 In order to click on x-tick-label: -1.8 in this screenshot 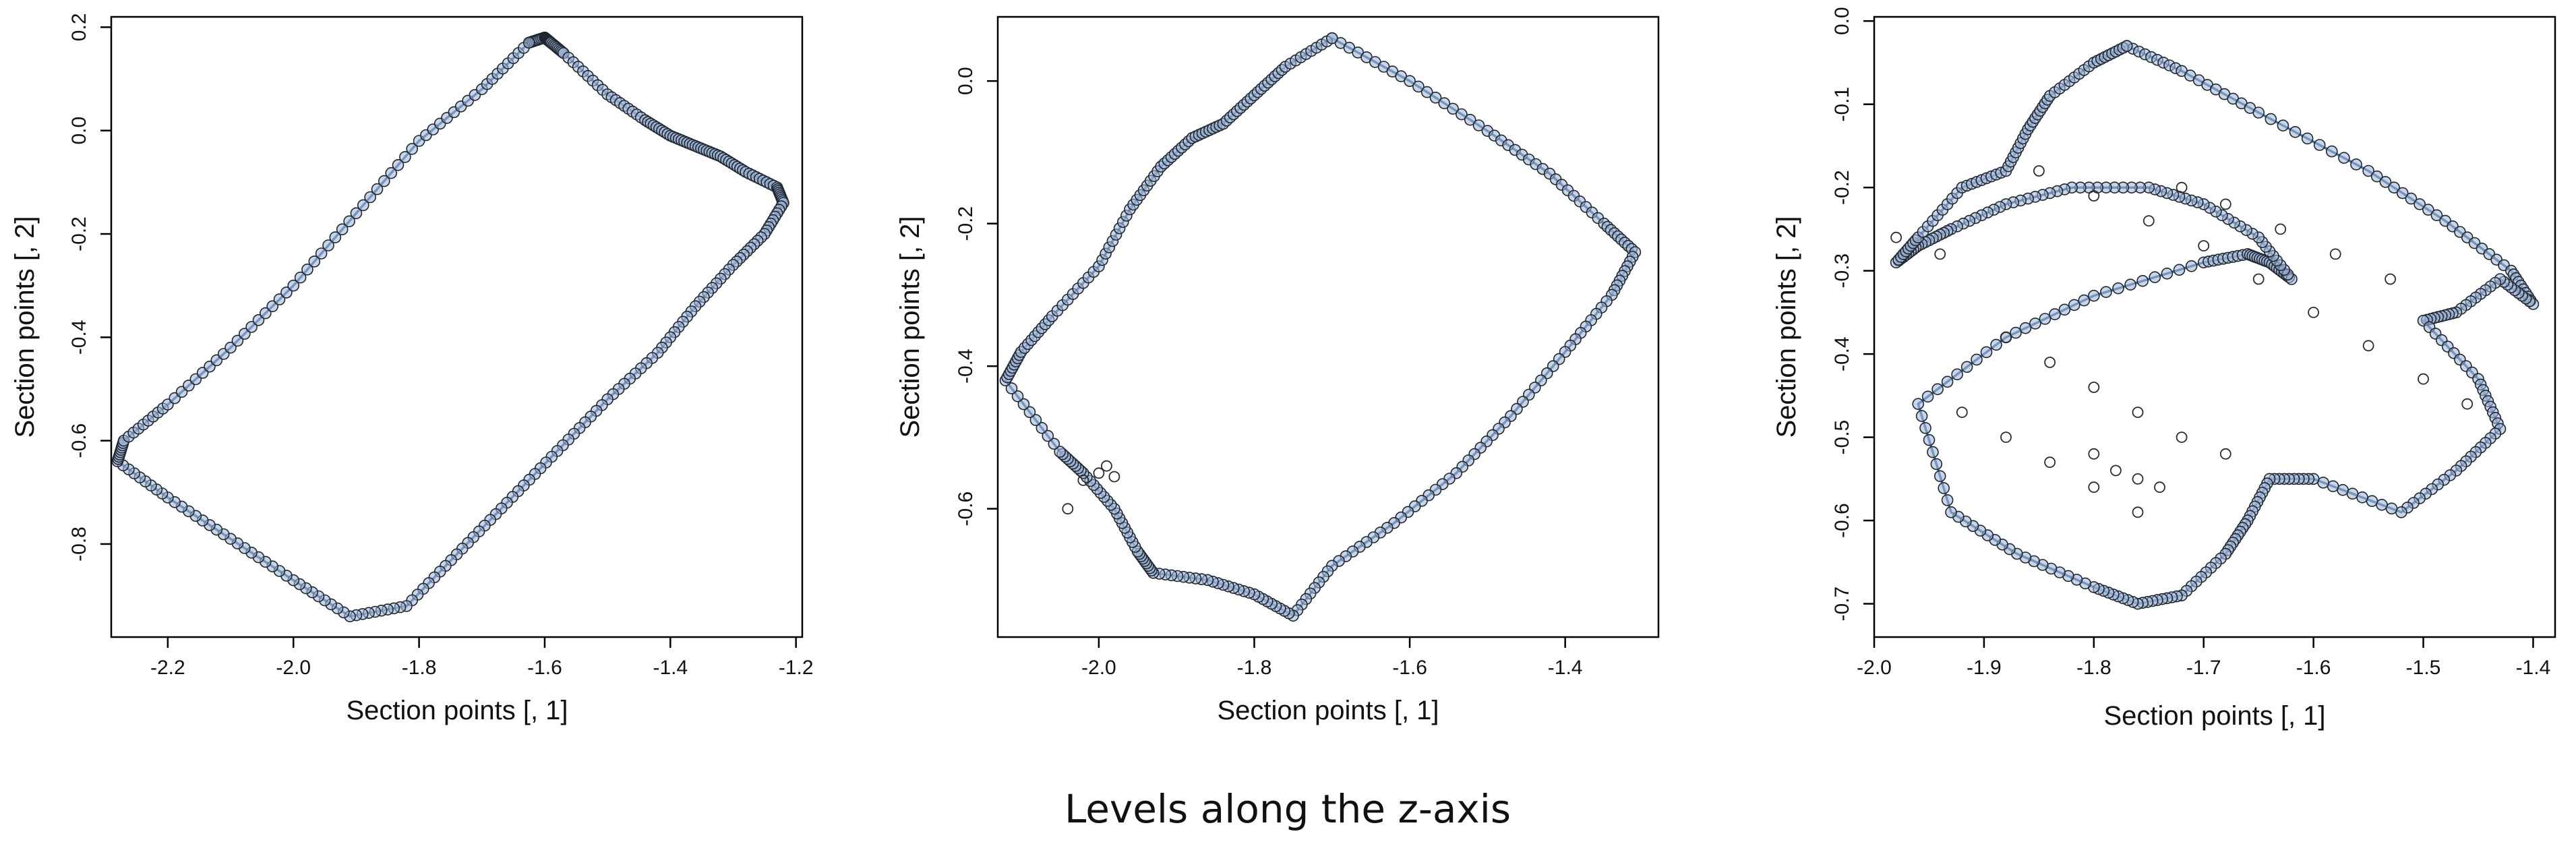, I will do `click(419, 668)`.